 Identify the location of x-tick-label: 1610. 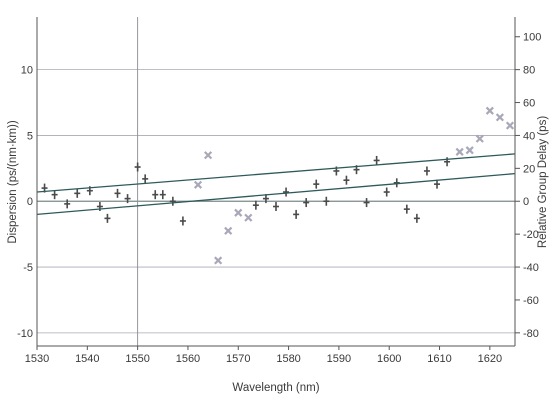
(439, 359).